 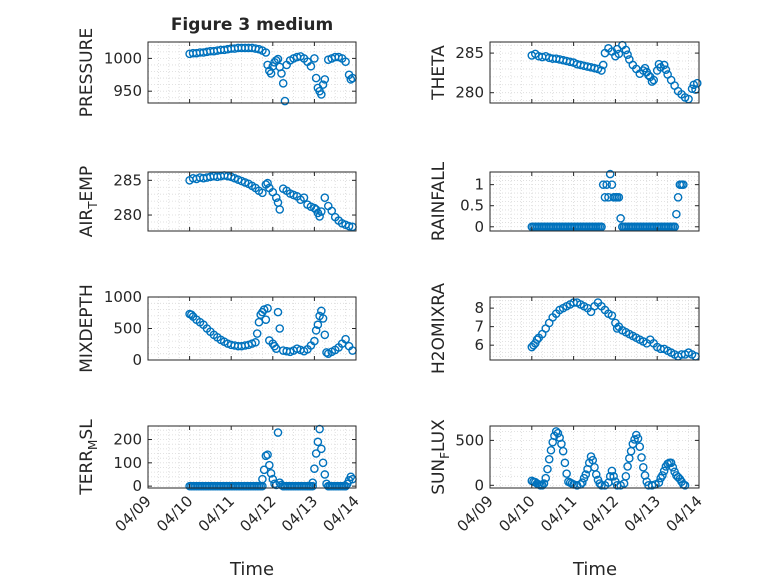 I want to click on y-tick-label: 0.5, so click(x=472, y=206).